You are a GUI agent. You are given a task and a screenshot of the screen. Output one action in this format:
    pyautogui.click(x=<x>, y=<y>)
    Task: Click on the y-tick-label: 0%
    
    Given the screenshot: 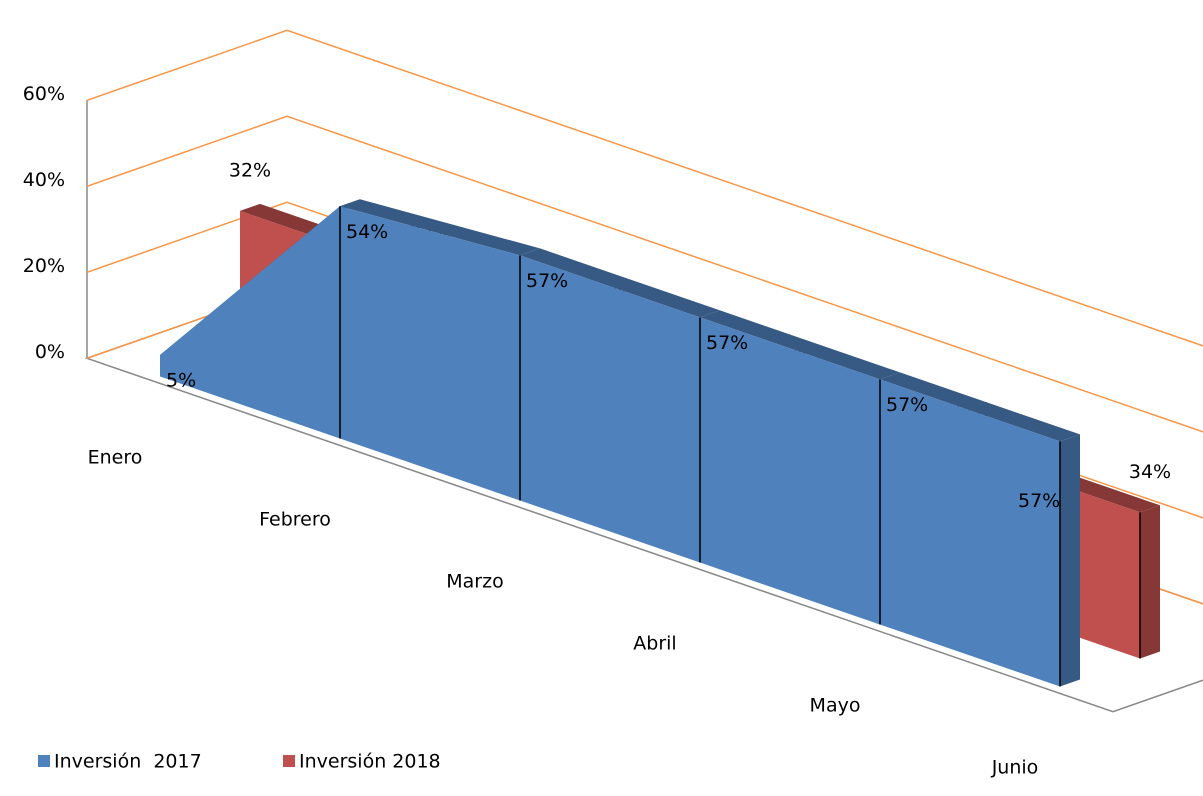 What is the action you would take?
    pyautogui.click(x=50, y=352)
    